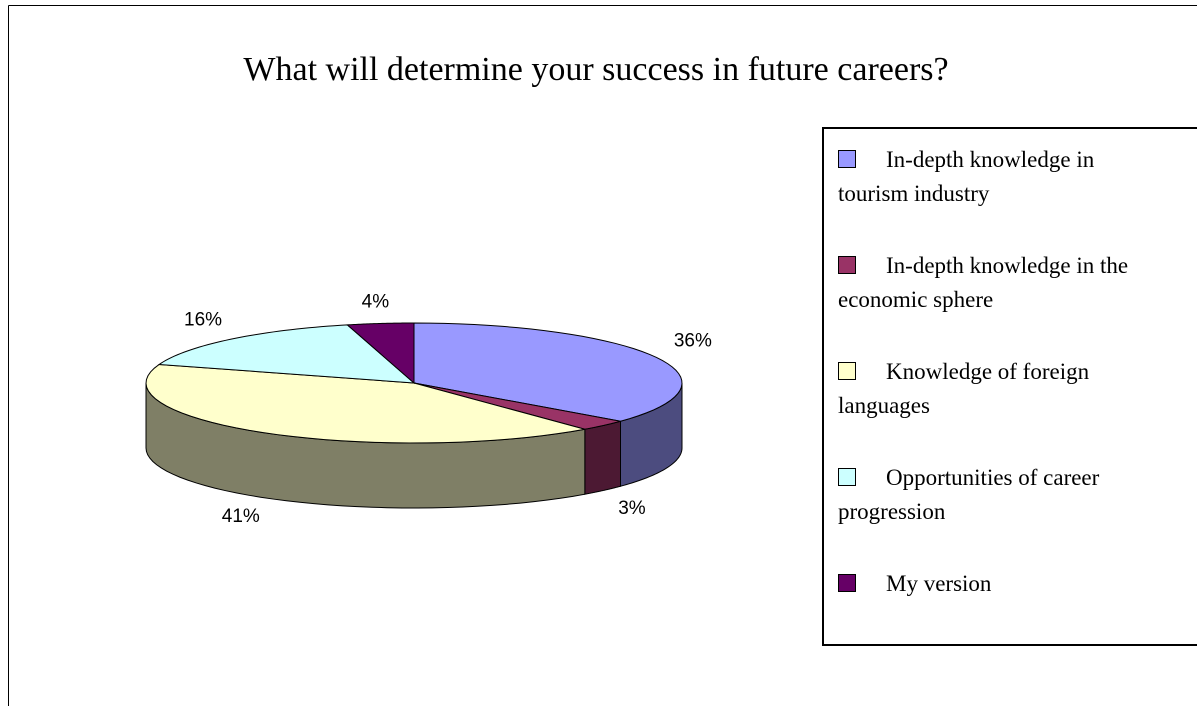 The height and width of the screenshot is (706, 1197). Describe the element at coordinates (969, 494) in the screenshot. I see `legend-label: Opportunities of career progression` at that location.